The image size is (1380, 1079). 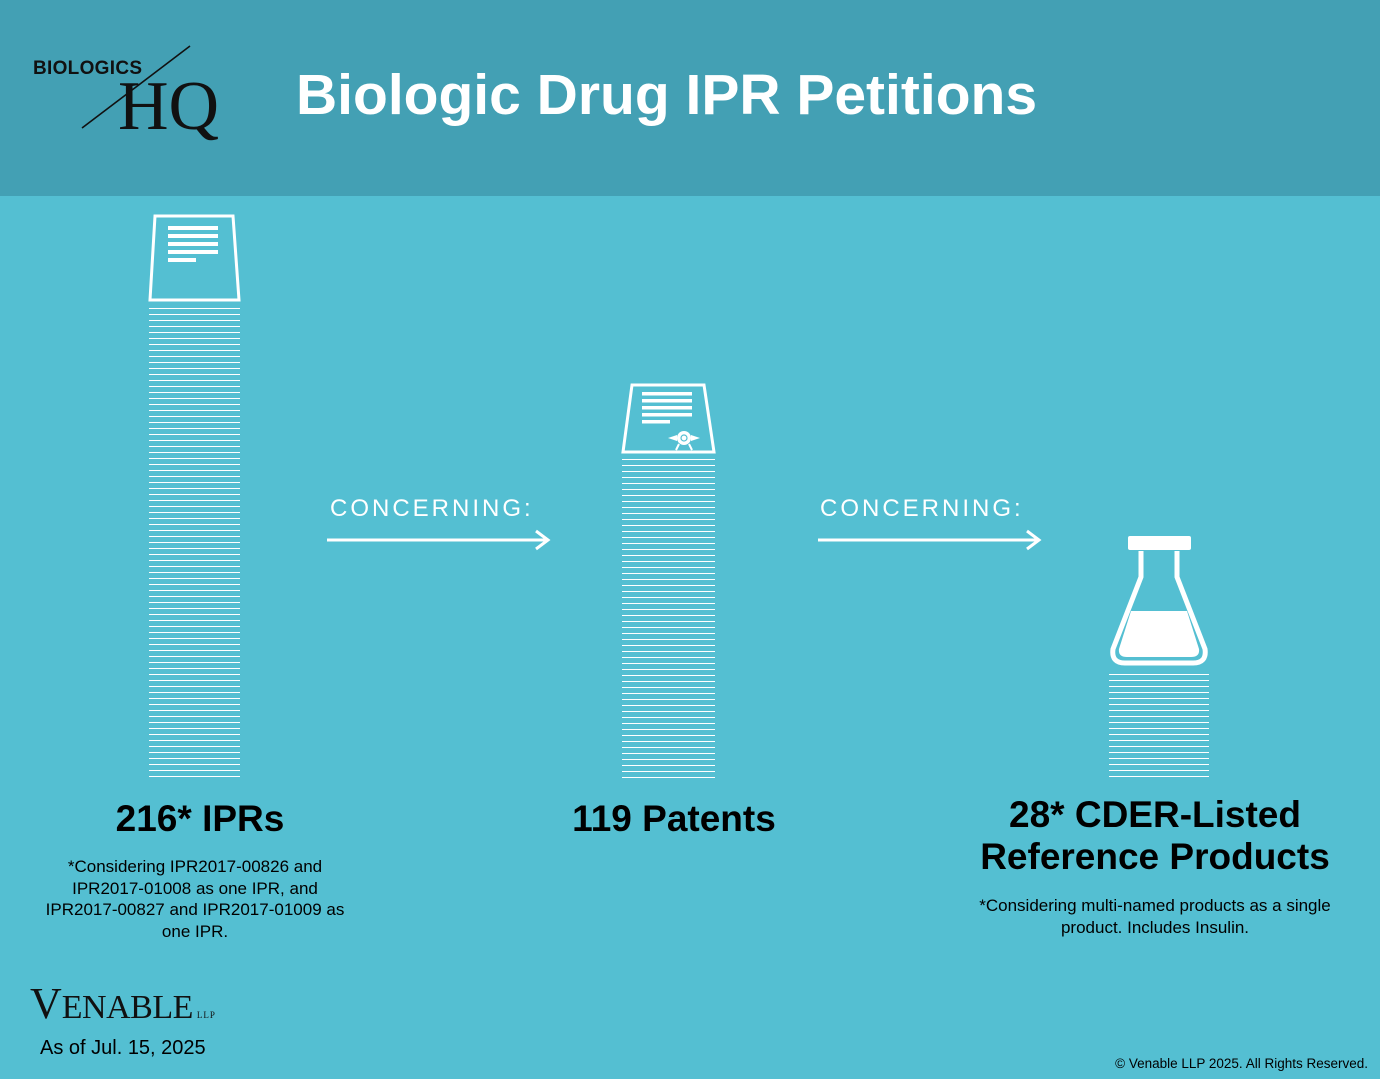 What do you see at coordinates (88, 68) in the screenshot?
I see `logo-small-text: BIOLOGICS` at bounding box center [88, 68].